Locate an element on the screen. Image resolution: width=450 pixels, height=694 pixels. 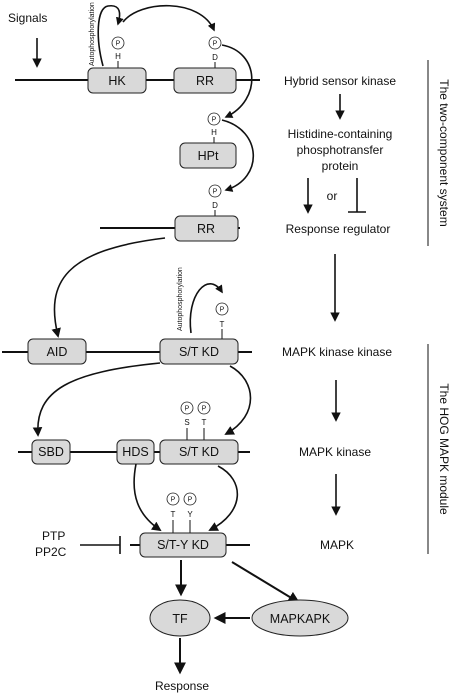
hpt-to-rr-arrow is located at coordinates (238, 155).